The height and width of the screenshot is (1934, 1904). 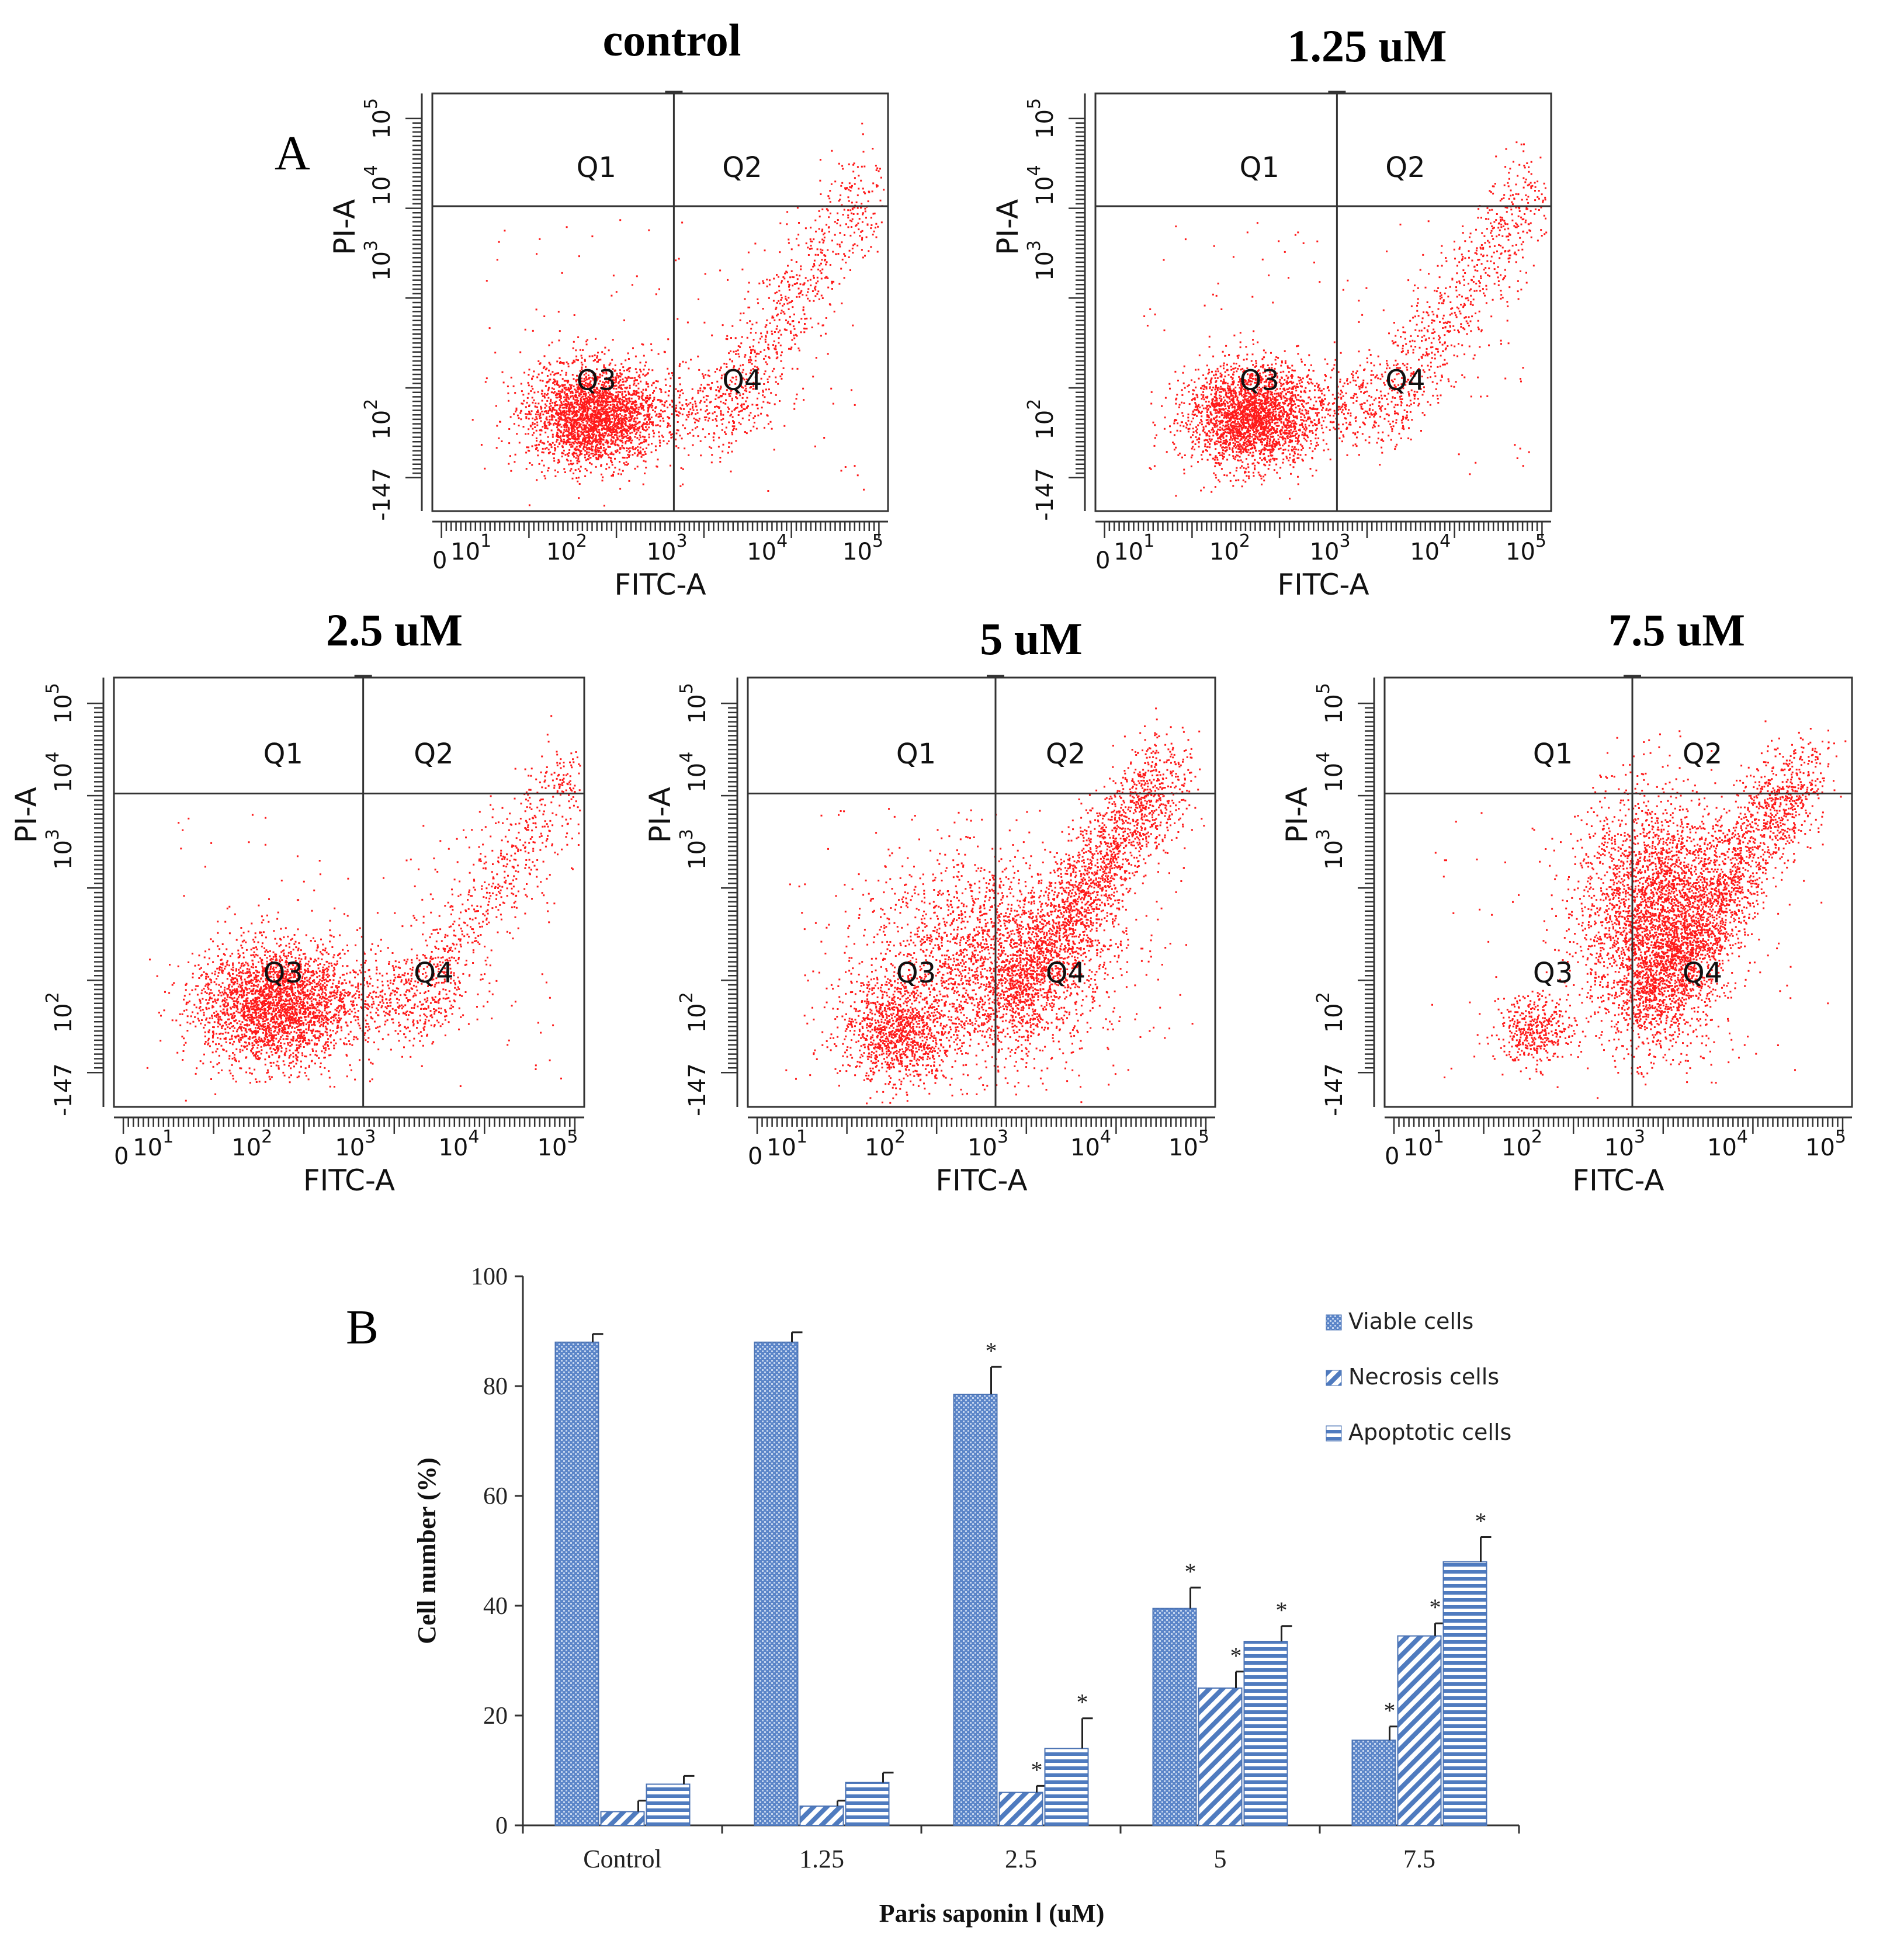 I want to click on y-tick-exponent: 4, so click(x=53, y=758).